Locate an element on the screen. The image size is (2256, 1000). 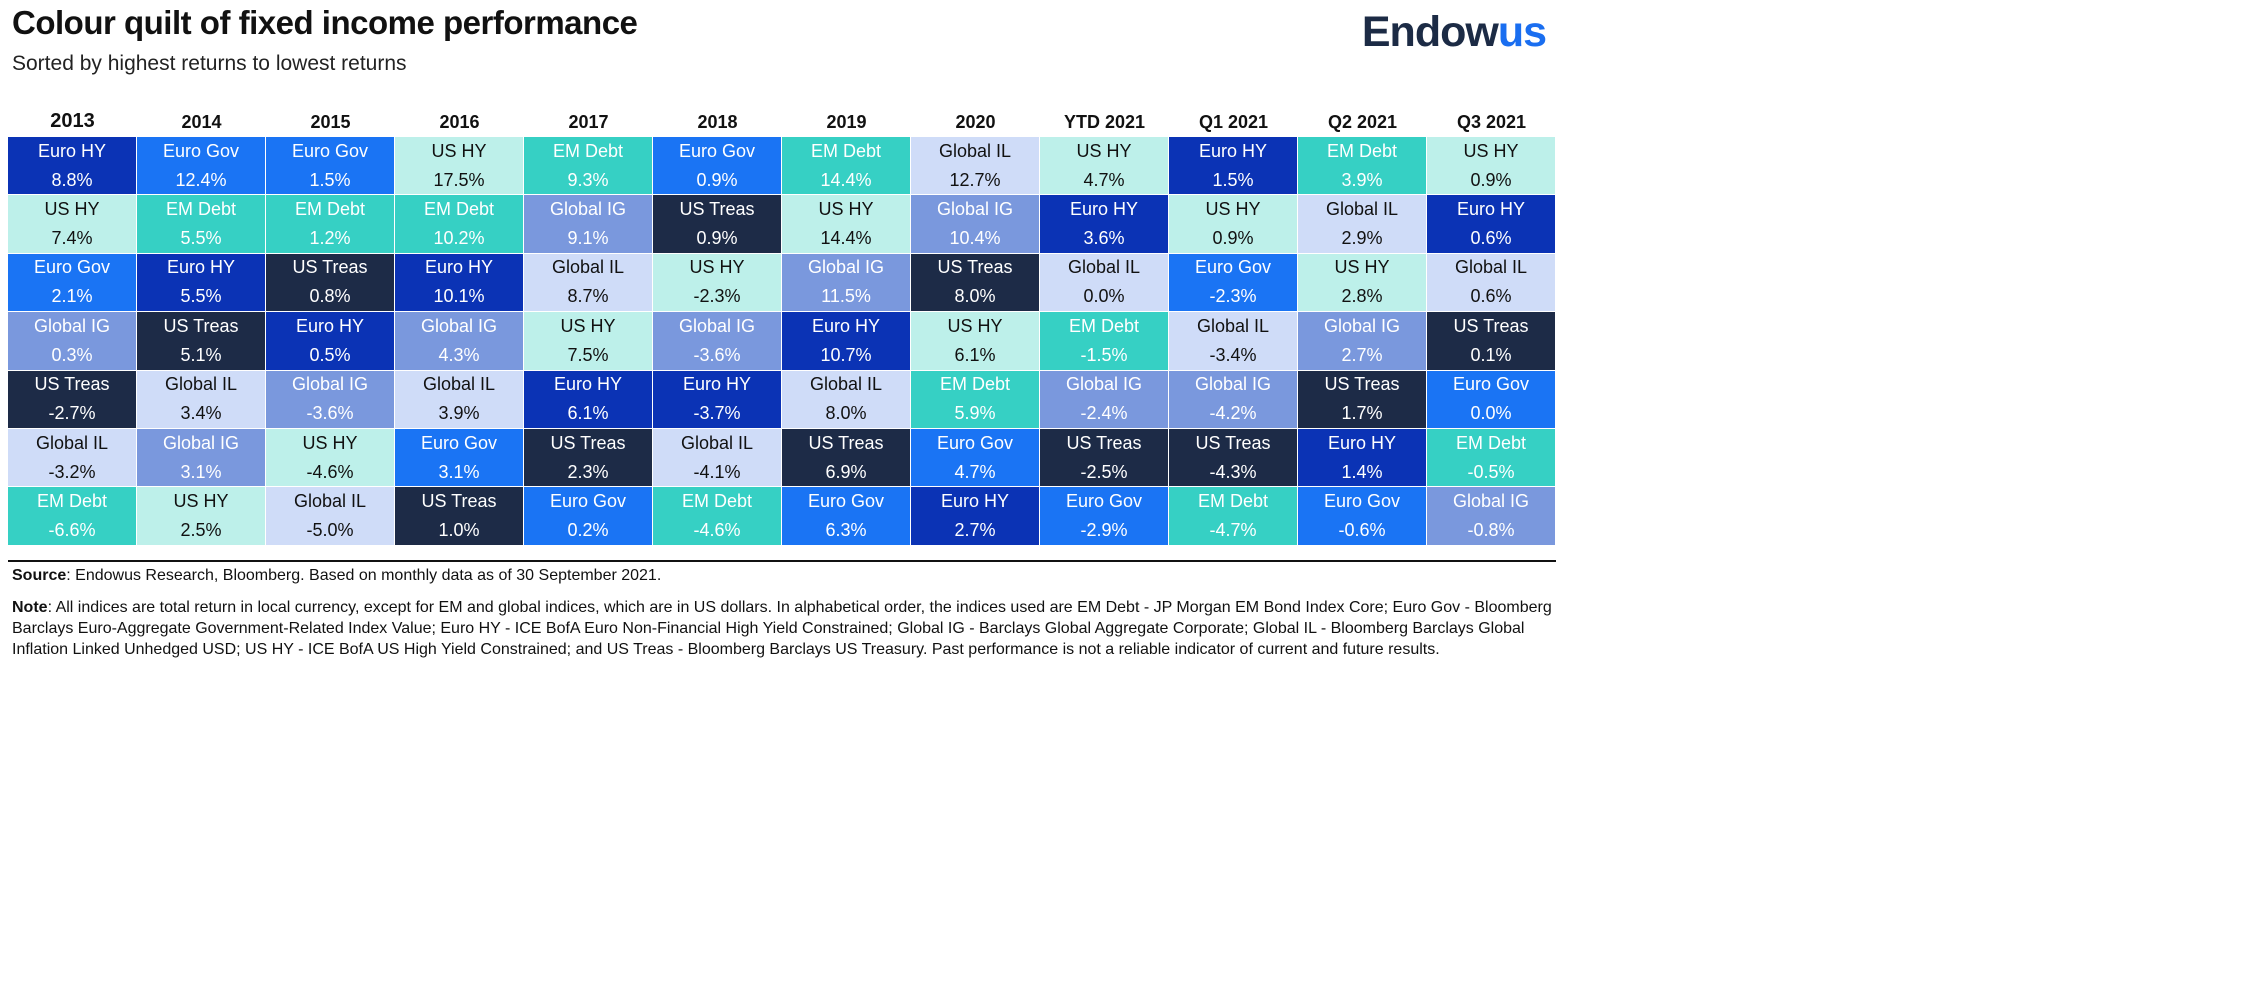
quilt-cell: US HY 7.5% is located at coordinates (588, 341).